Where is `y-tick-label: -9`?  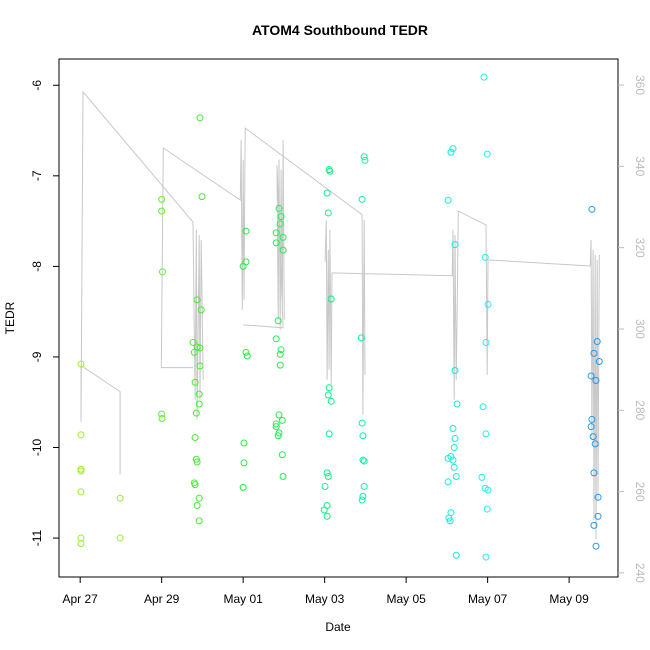
y-tick-label: -9 is located at coordinates (37, 356).